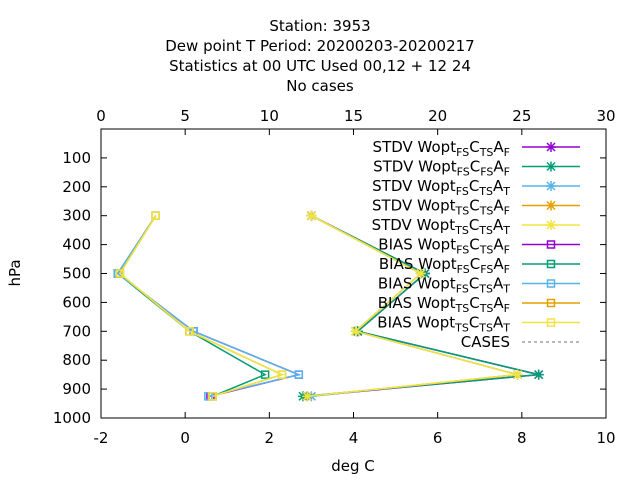  I want to click on legend-entry-1: STDV WoptFSCFSAF, so click(476, 168).